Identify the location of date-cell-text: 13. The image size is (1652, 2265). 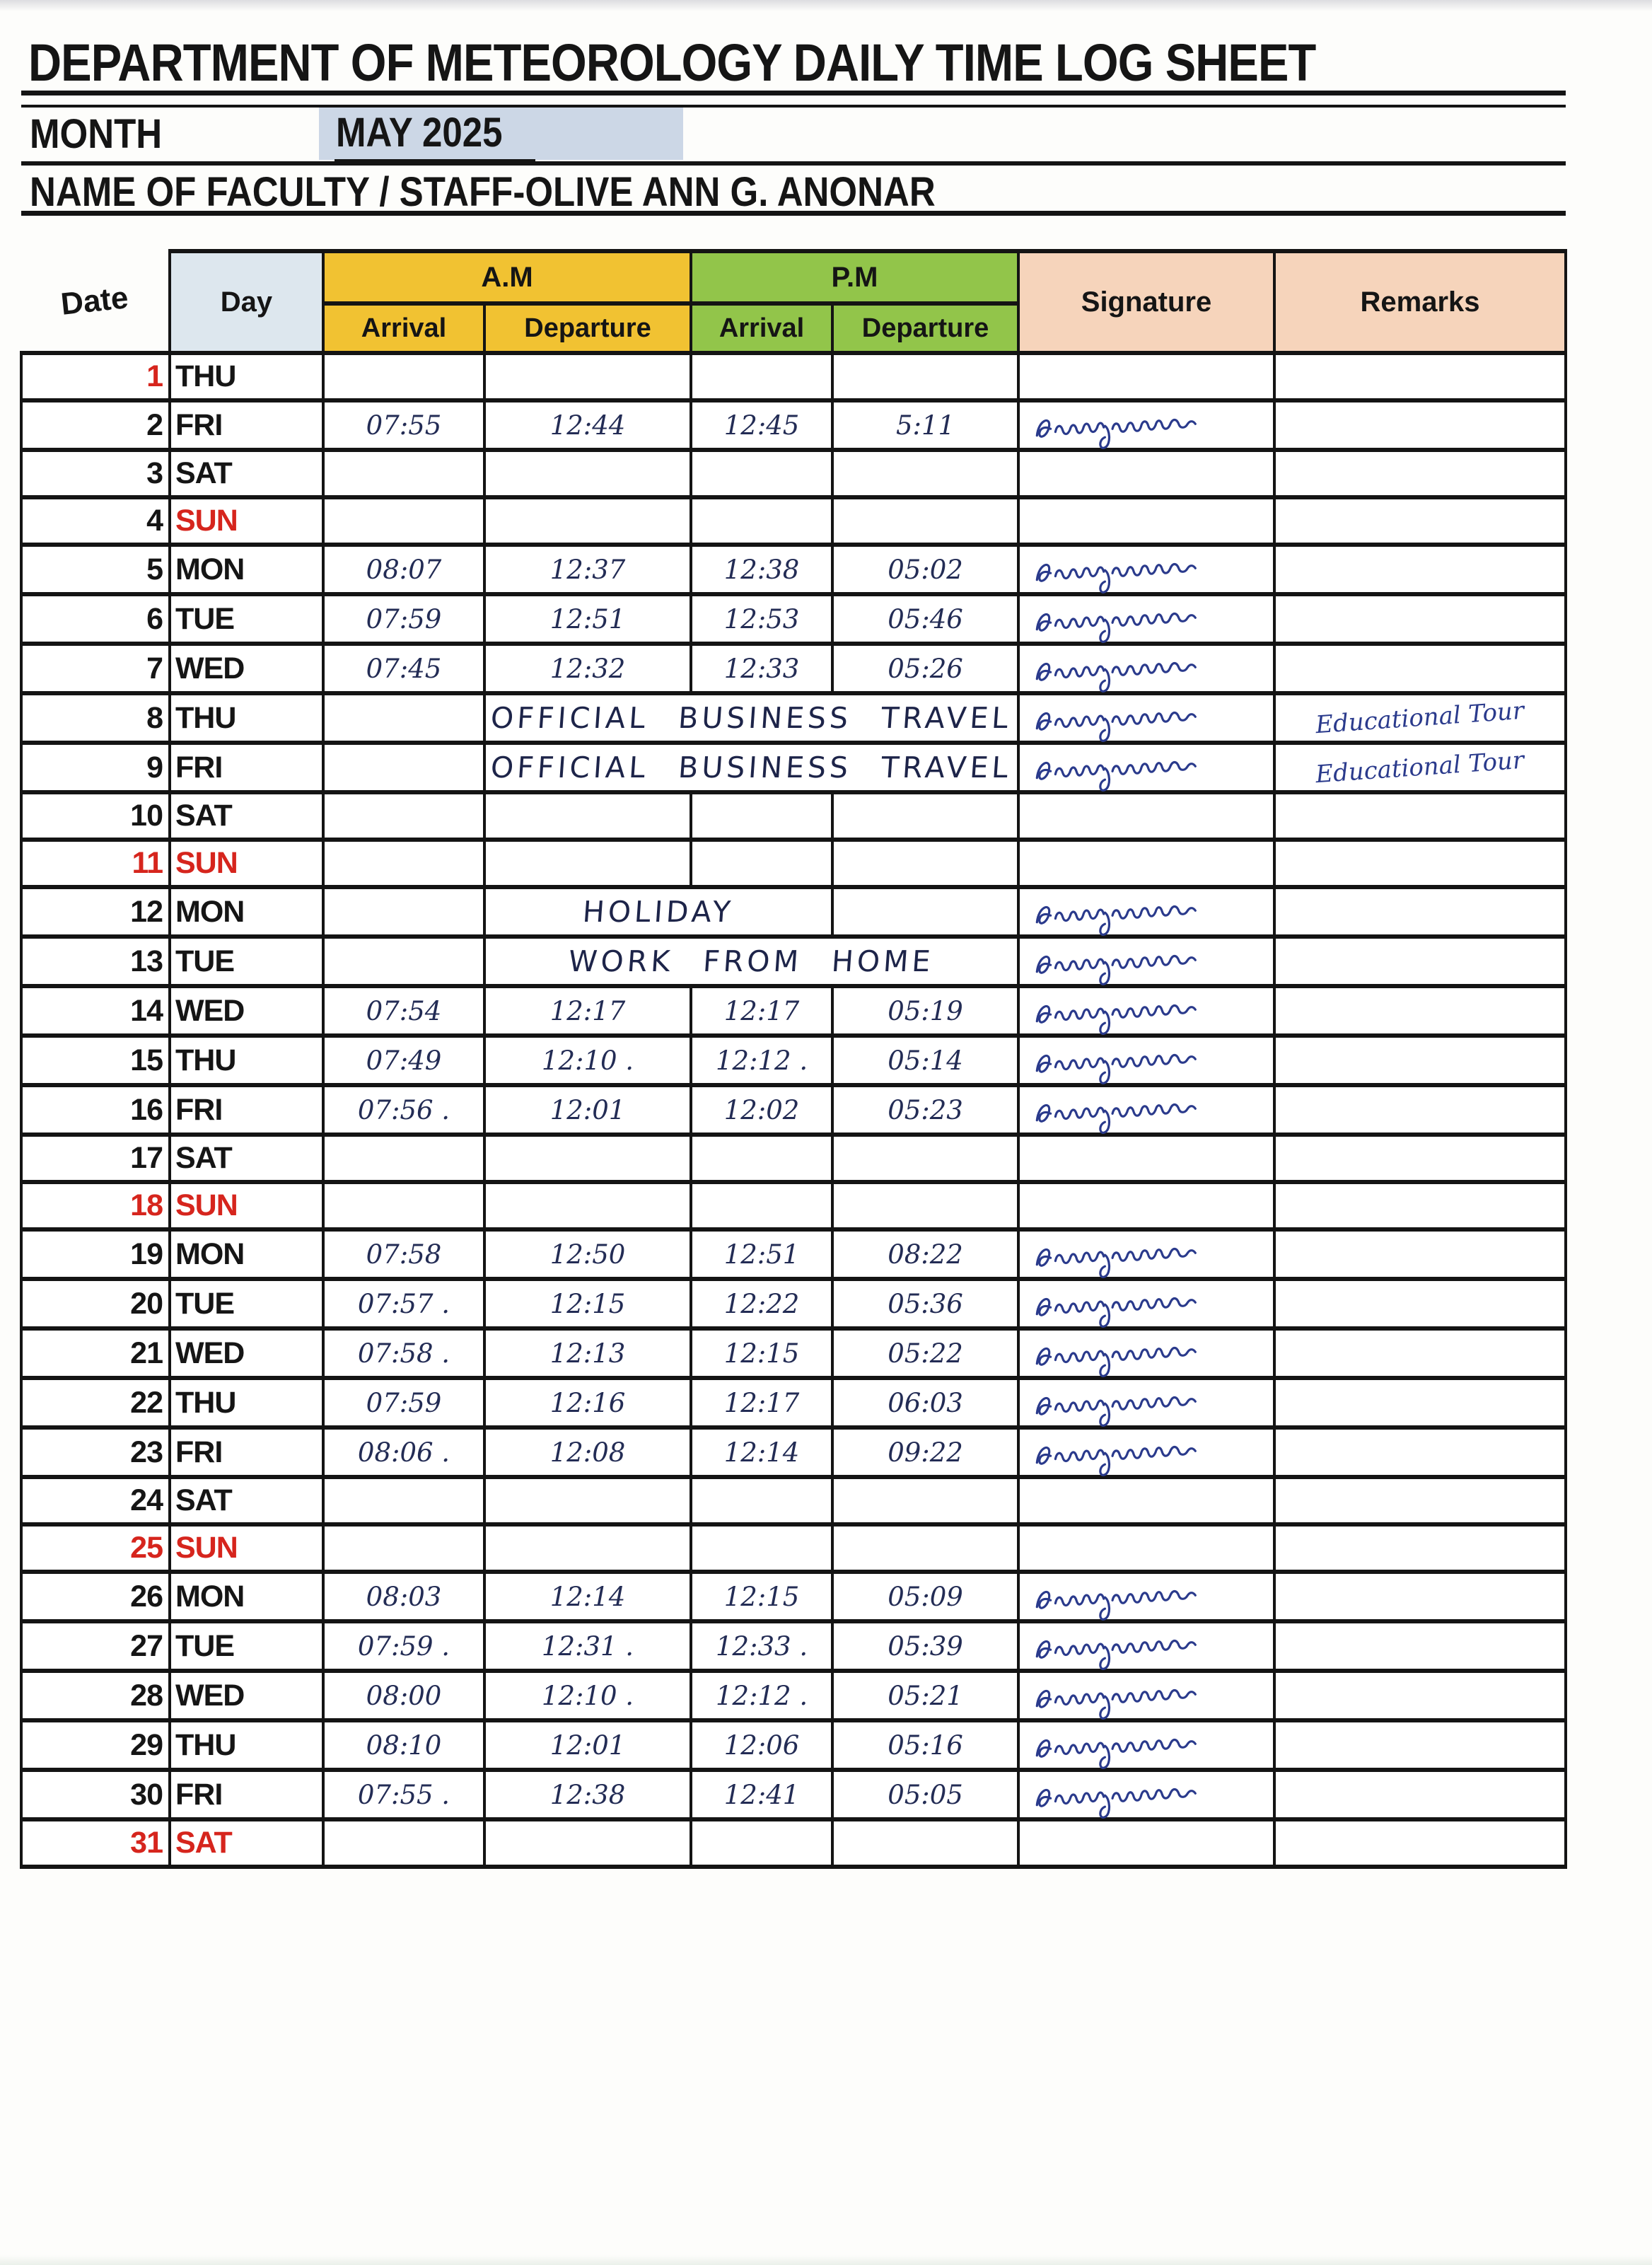
(146, 961).